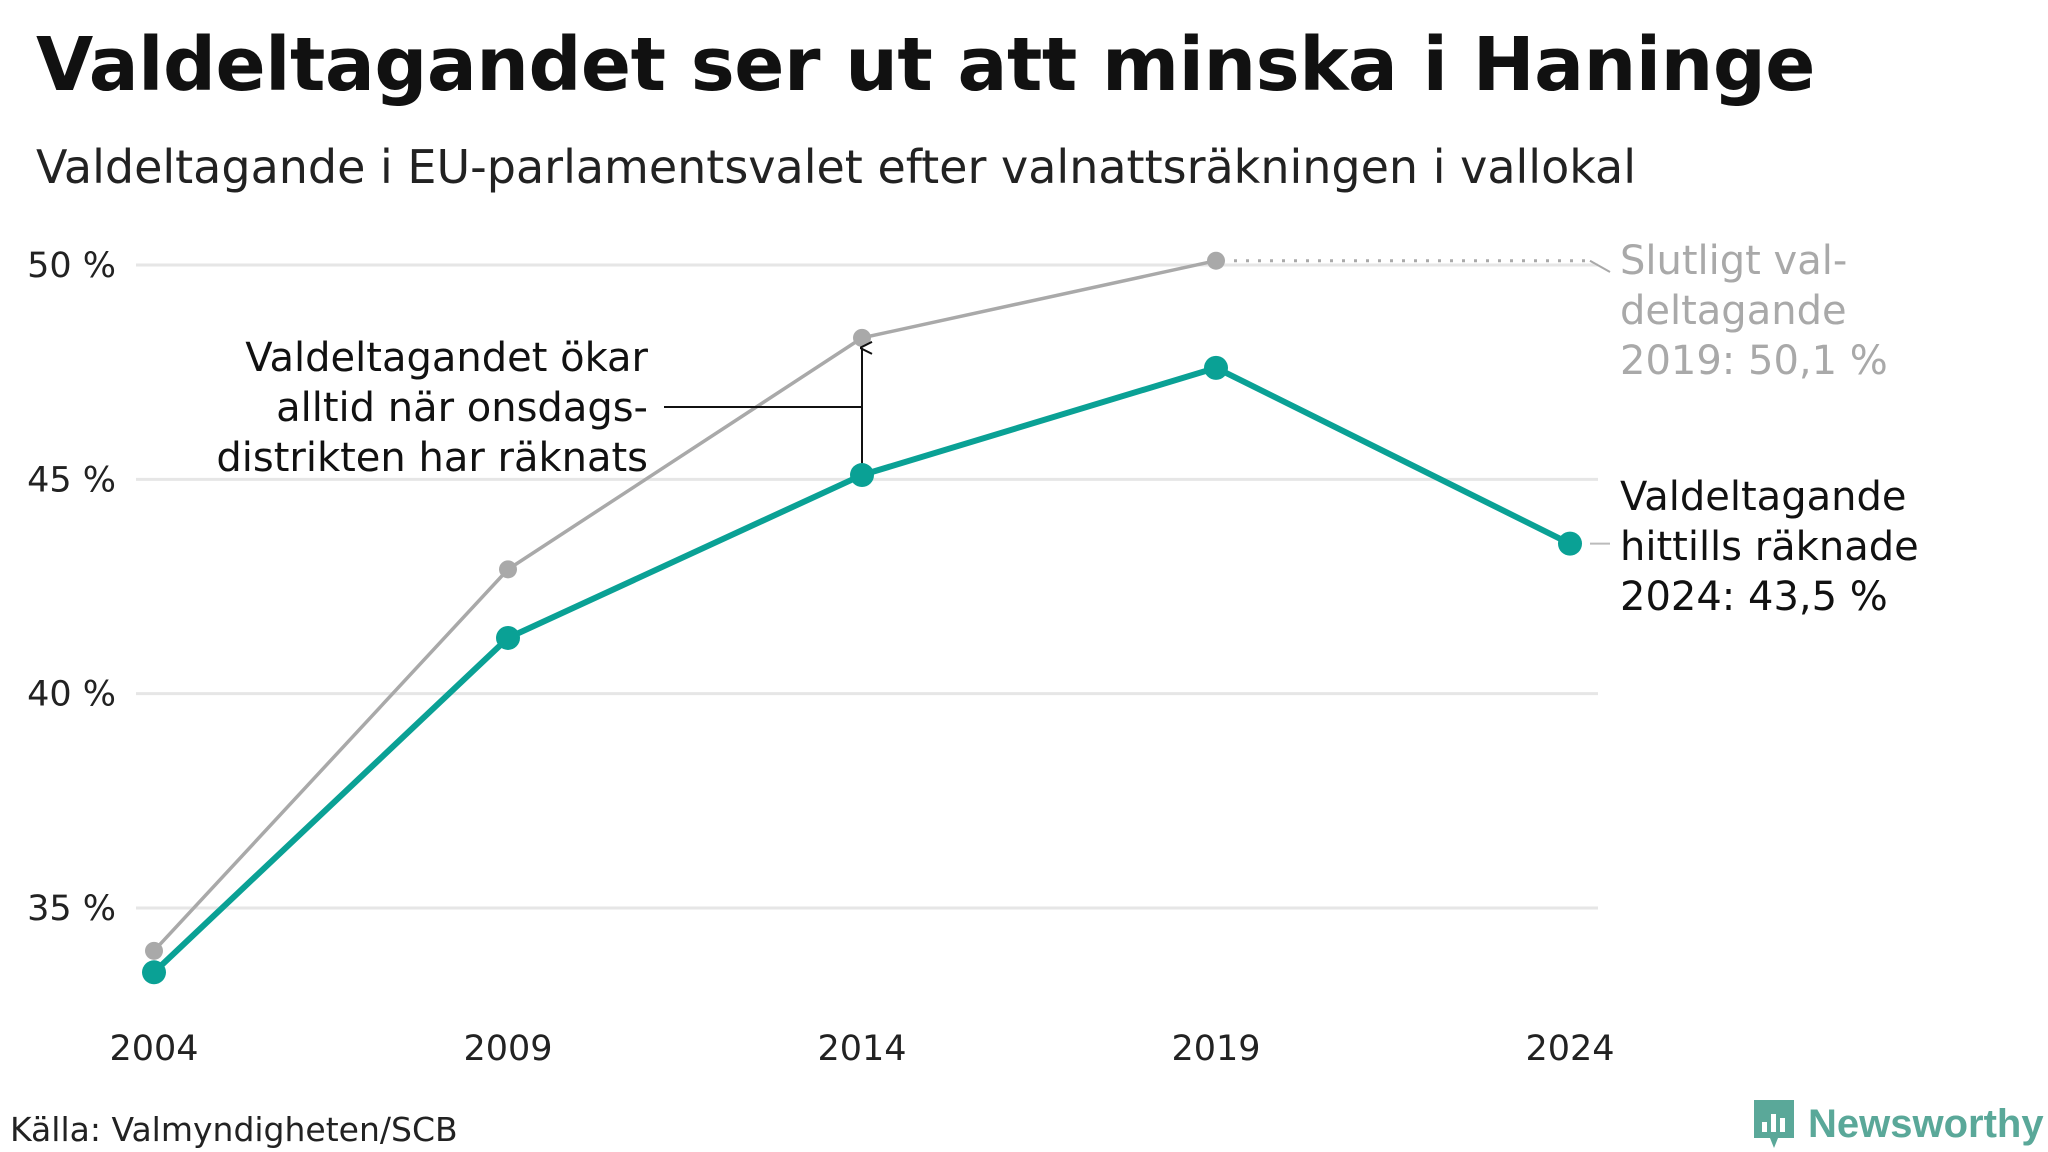  I want to click on counted-2024-label-line: 2024: 43,5 %, so click(1754, 597).